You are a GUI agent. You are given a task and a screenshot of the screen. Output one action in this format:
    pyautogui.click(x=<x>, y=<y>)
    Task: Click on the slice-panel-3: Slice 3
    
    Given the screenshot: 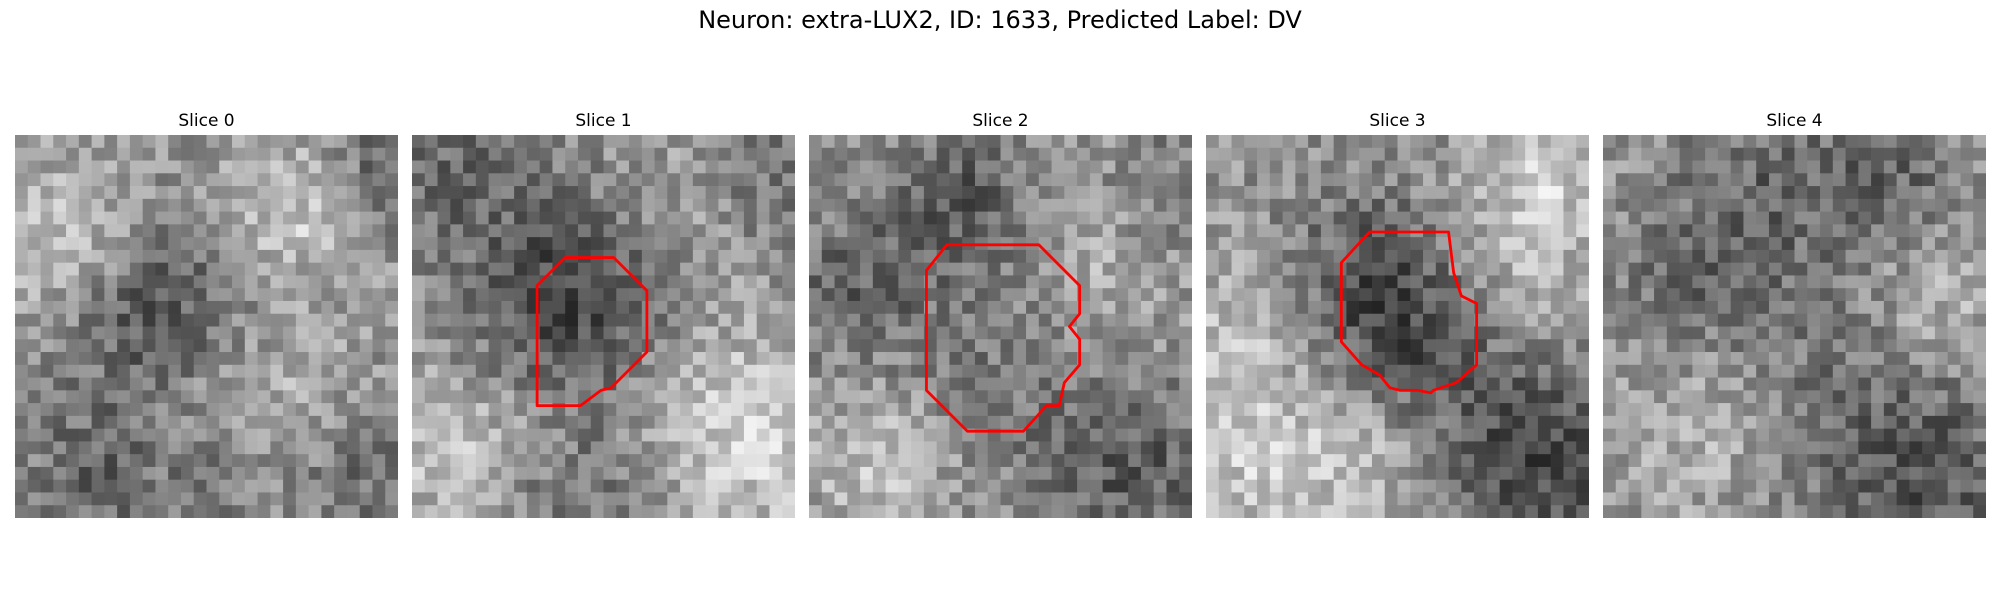 What is the action you would take?
    pyautogui.click(x=1397, y=314)
    